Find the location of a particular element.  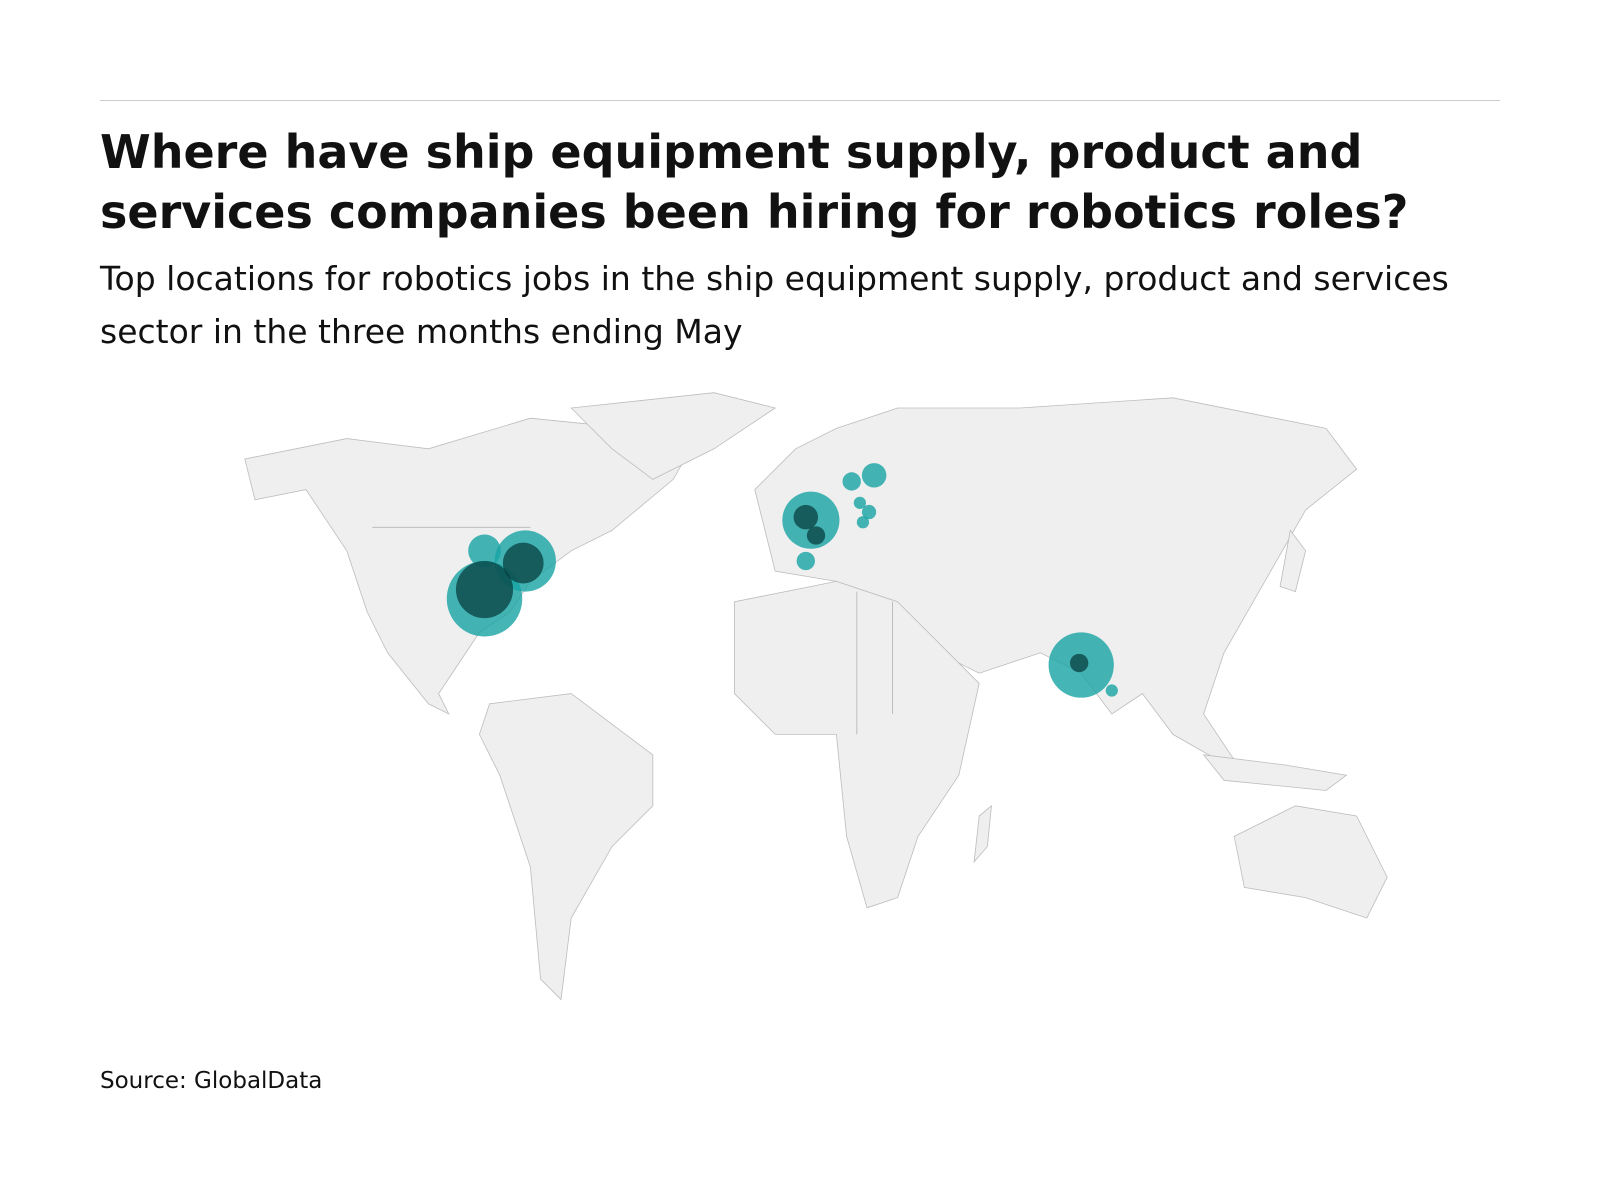

madagascar is located at coordinates (982, 834).